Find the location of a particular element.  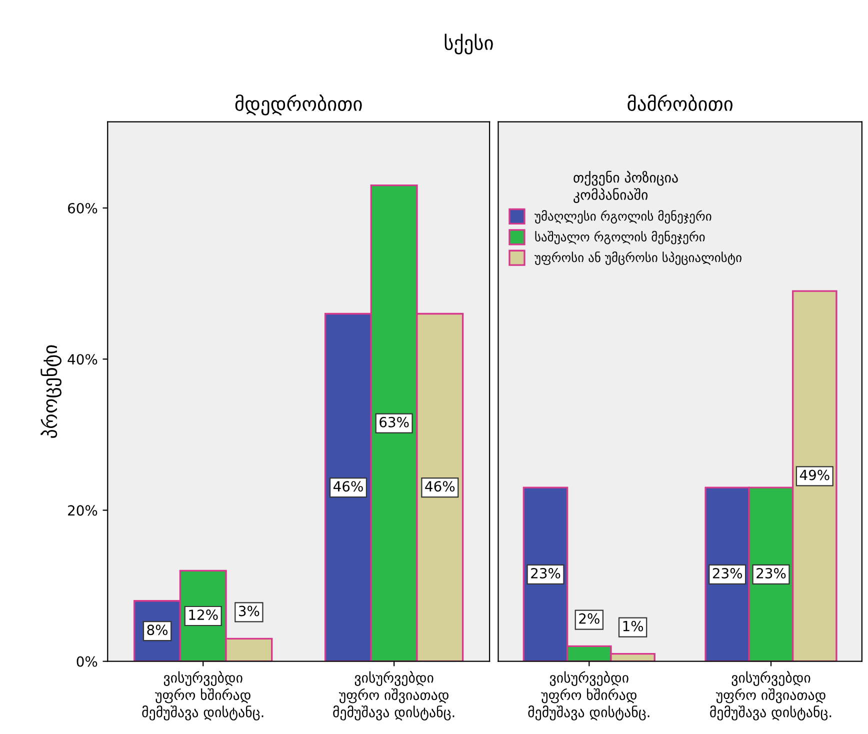

chart-title: მდედრობითი is located at coordinates (298, 105).